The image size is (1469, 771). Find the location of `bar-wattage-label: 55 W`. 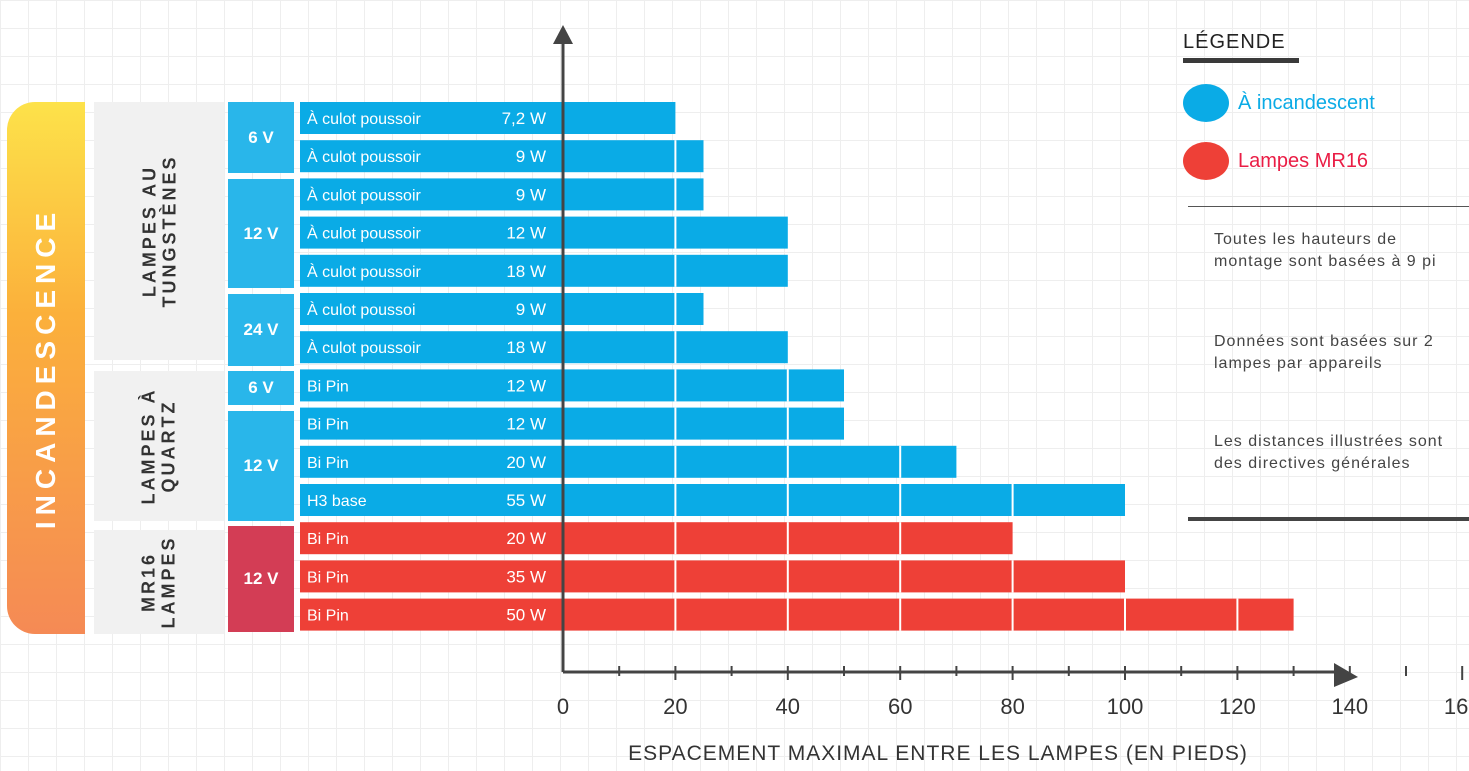

bar-wattage-label: 55 W is located at coordinates (526, 500).